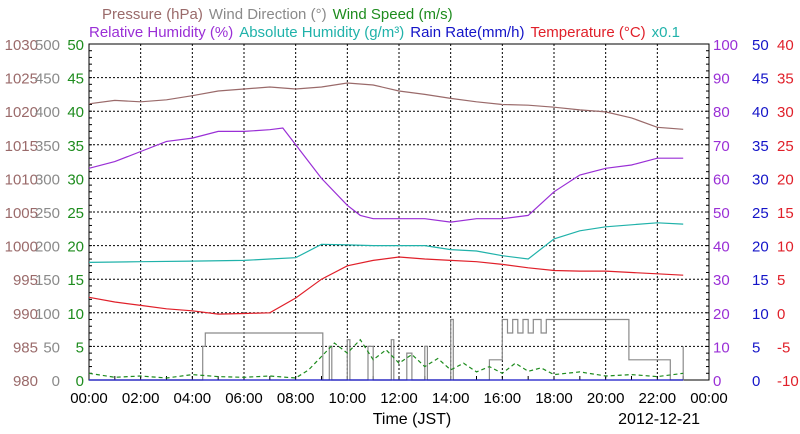 This screenshot has width=800, height=434. Describe the element at coordinates (781, 280) in the screenshot. I see `temperature-tick-label: 5` at that location.